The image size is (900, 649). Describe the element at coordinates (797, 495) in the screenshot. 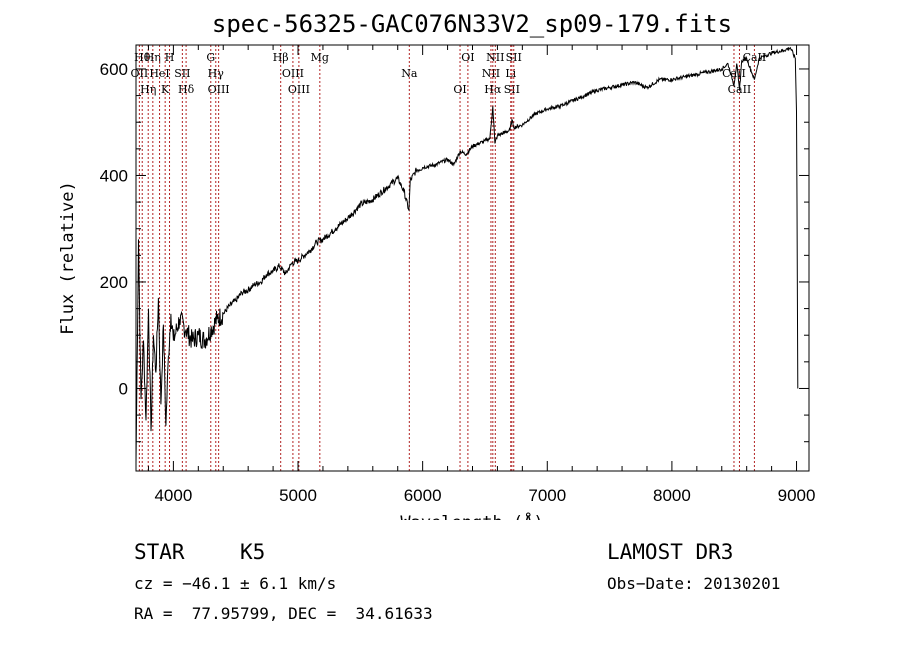

I see `x-tick-label-5: 9000` at that location.